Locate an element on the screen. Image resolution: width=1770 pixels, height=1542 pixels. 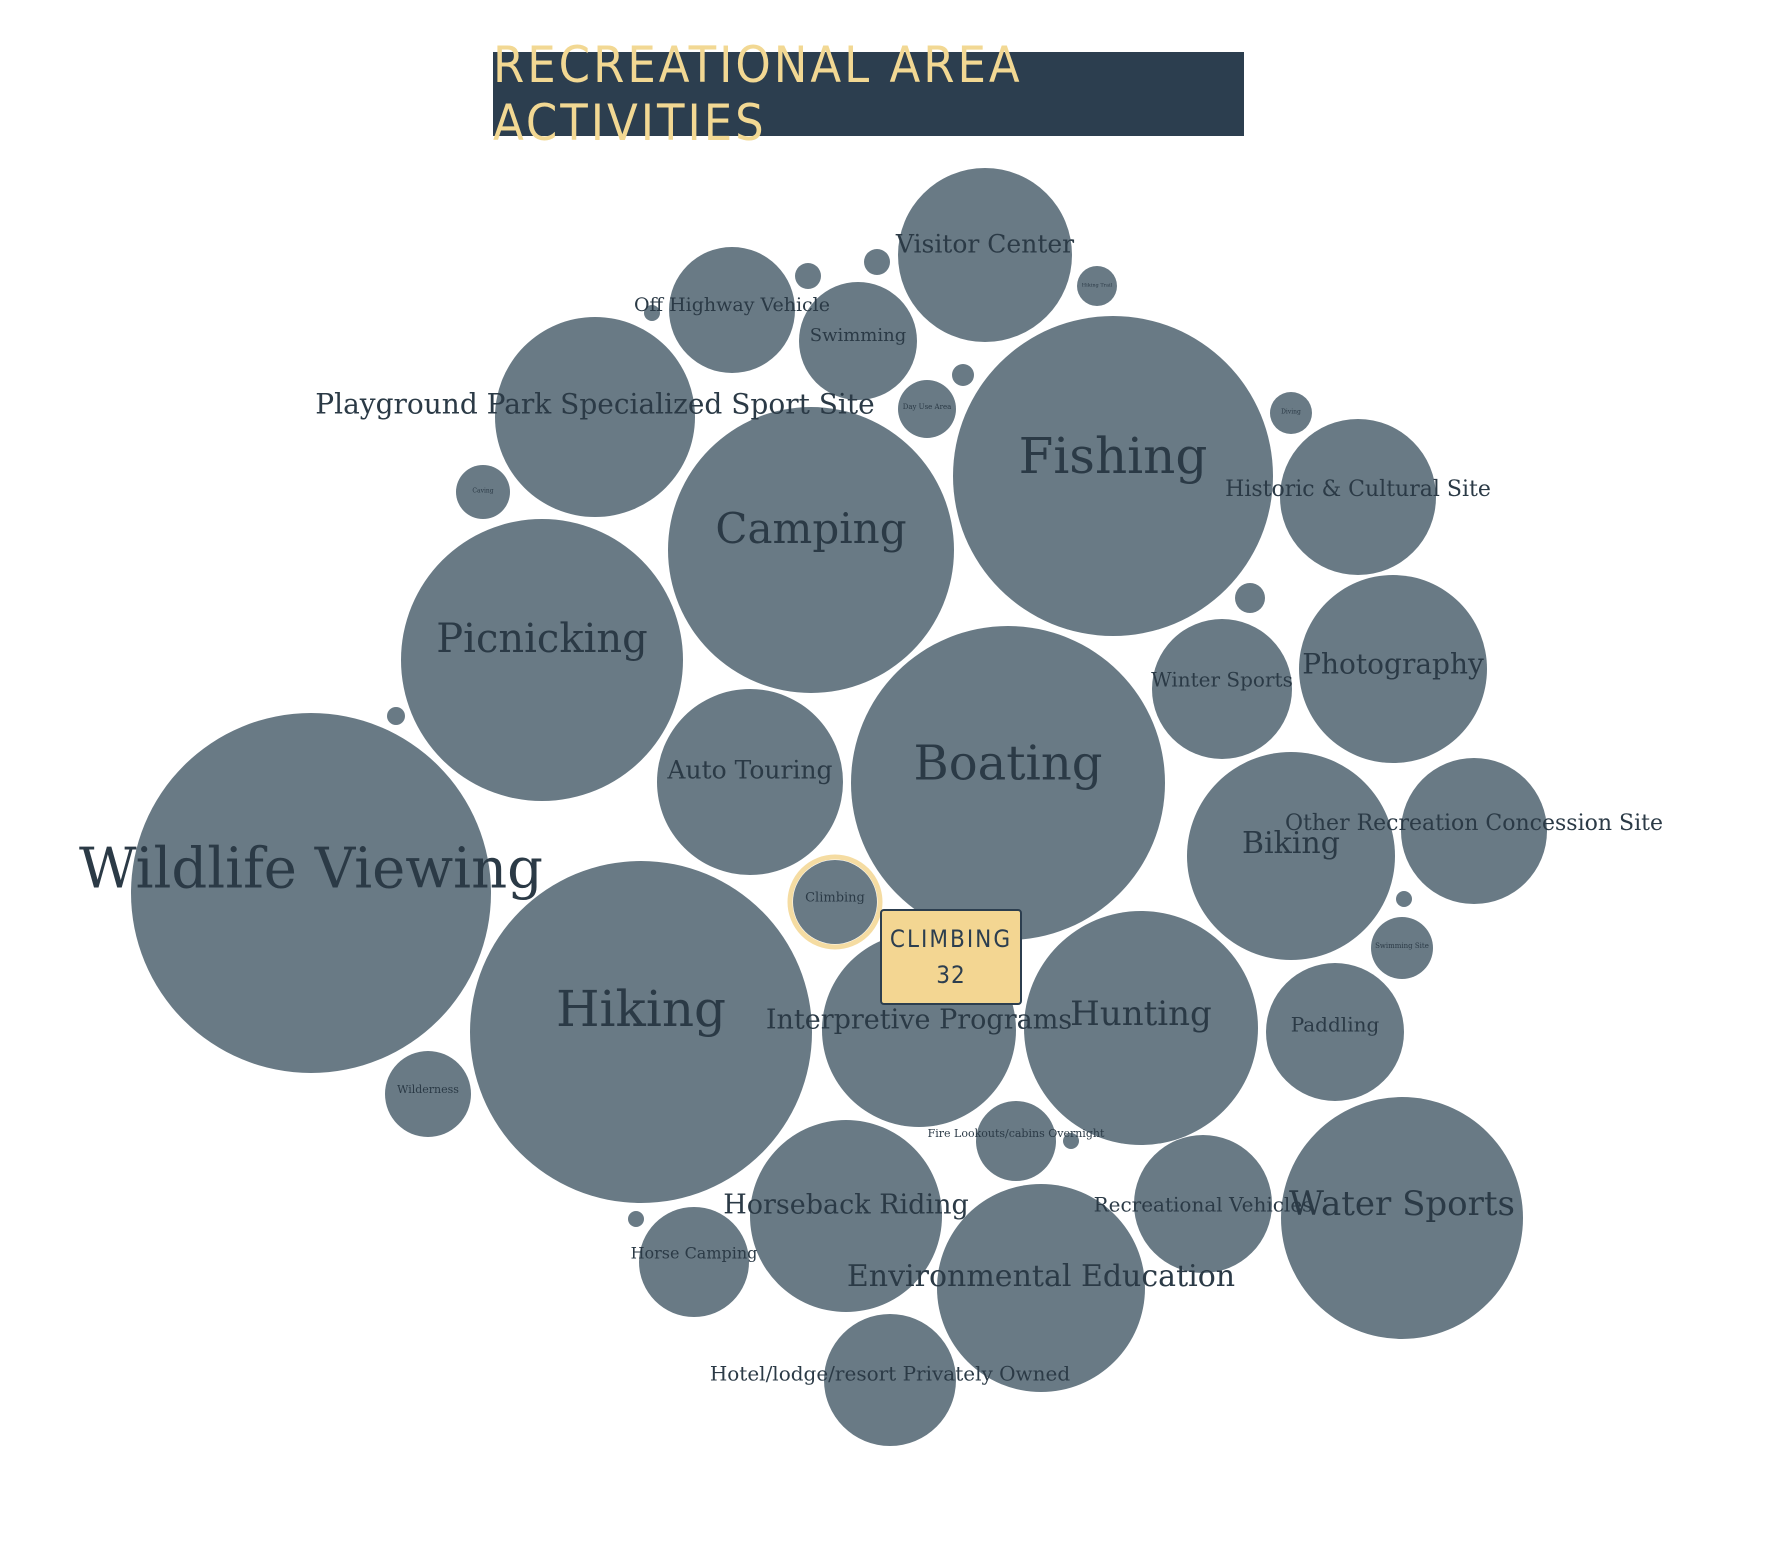
bubble-label: Fire Lookouts/cabins Overnight is located at coordinates (1016, 1133).